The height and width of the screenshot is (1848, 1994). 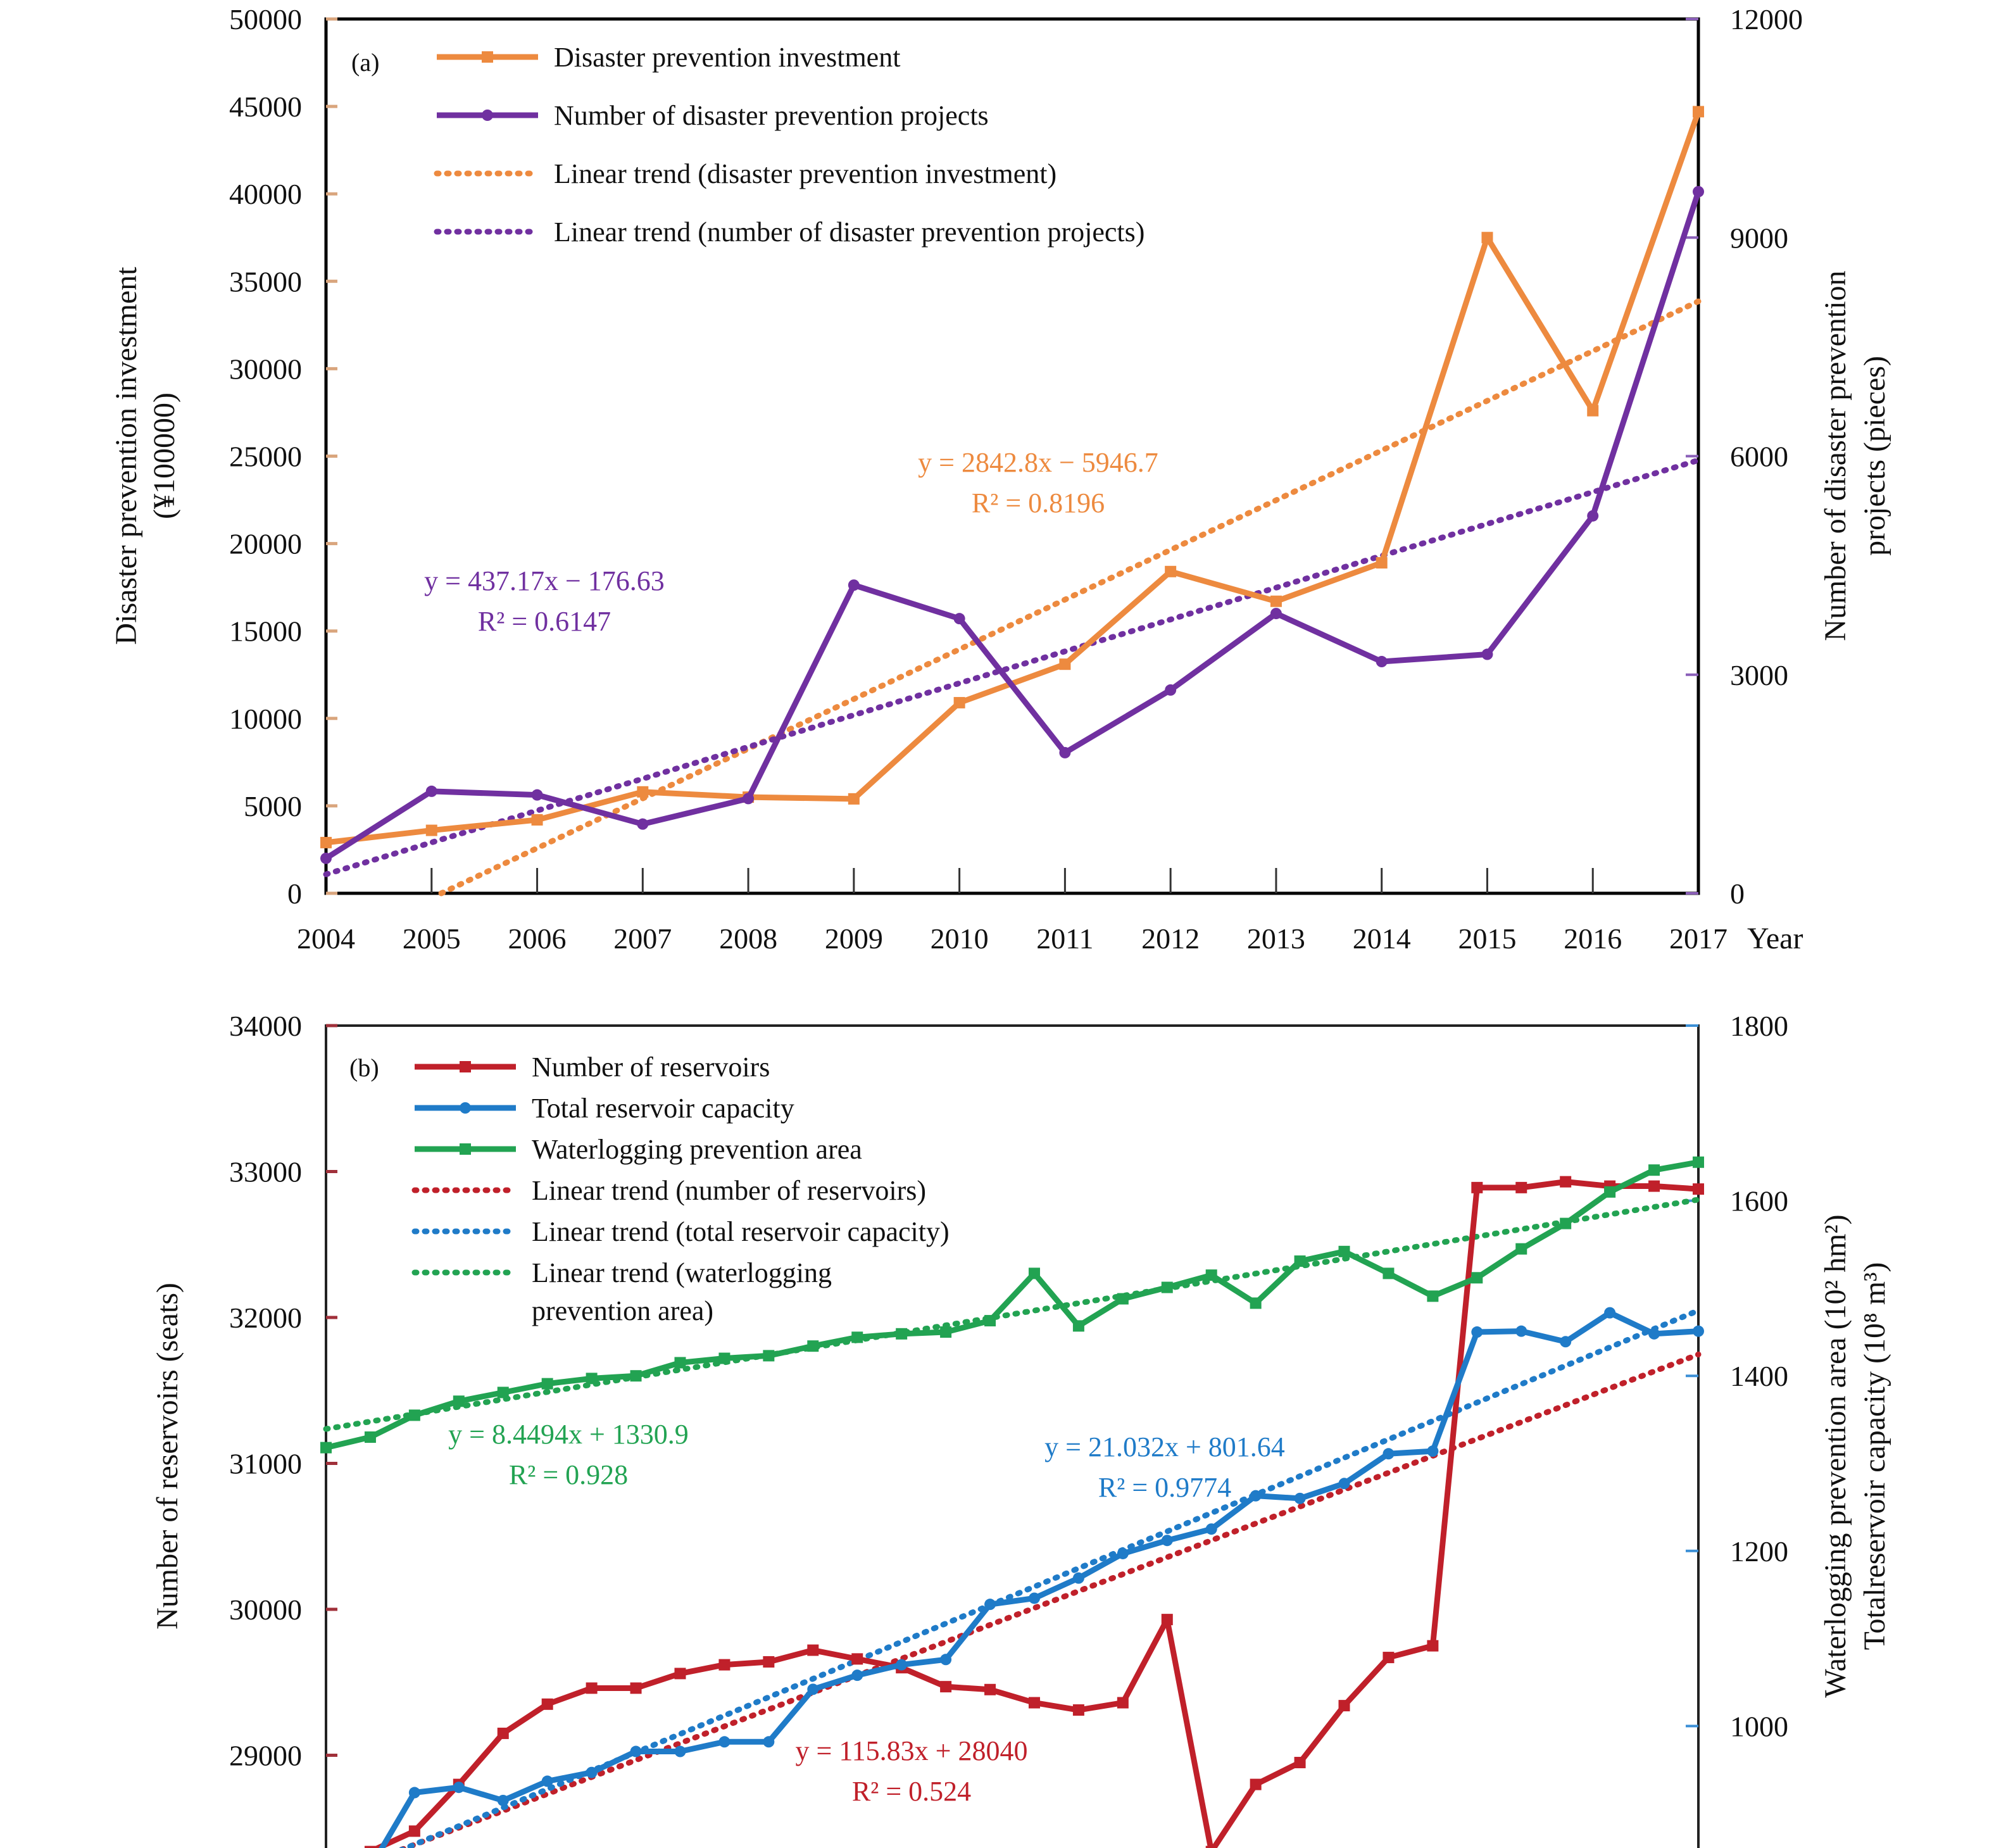 I want to click on panel-a-y2-title-line1: Number of disaster prevention, so click(x=1835, y=455).